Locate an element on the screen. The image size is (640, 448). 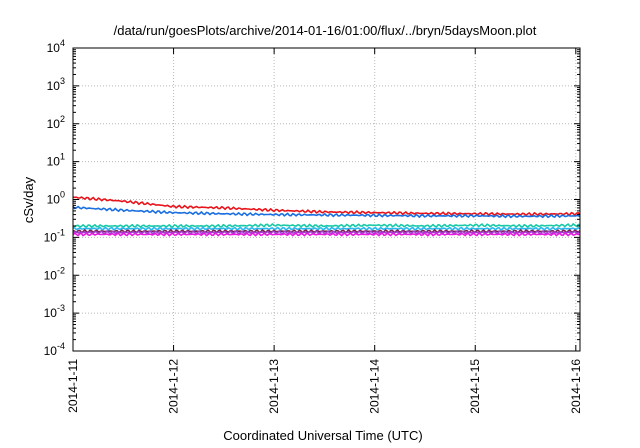
y-axis-label: cSv/day is located at coordinates (28, 199).